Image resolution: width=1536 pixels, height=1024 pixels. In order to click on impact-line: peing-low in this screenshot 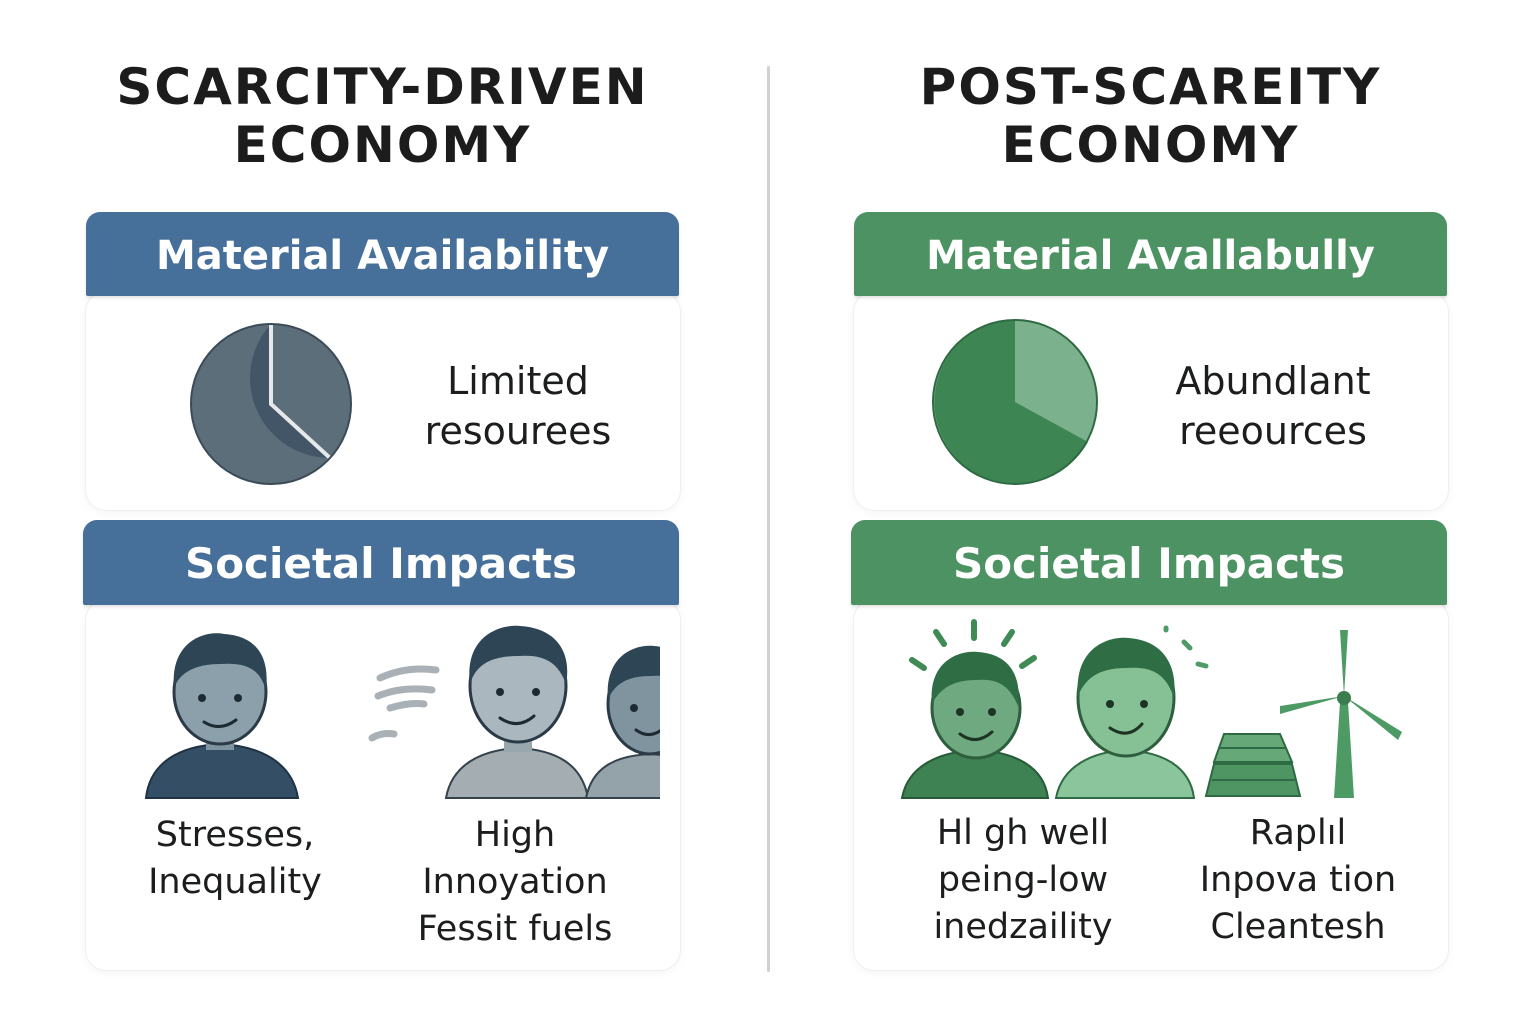, I will do `click(1023, 880)`.